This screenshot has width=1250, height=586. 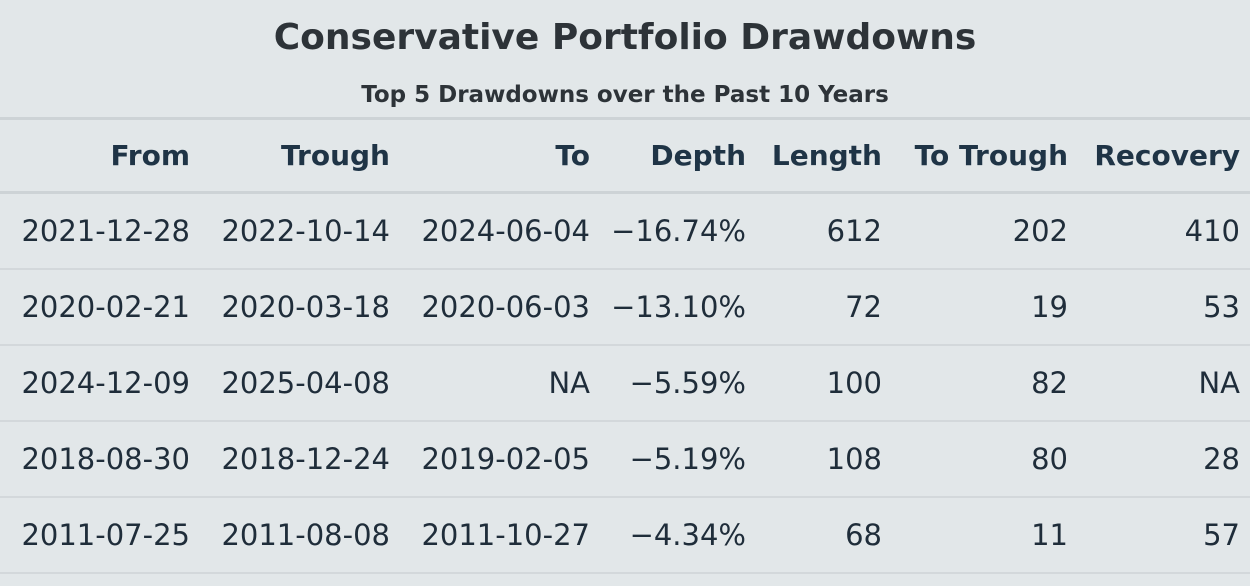 What do you see at coordinates (678, 383) in the screenshot?
I see `cell-depth: −5.59%` at bounding box center [678, 383].